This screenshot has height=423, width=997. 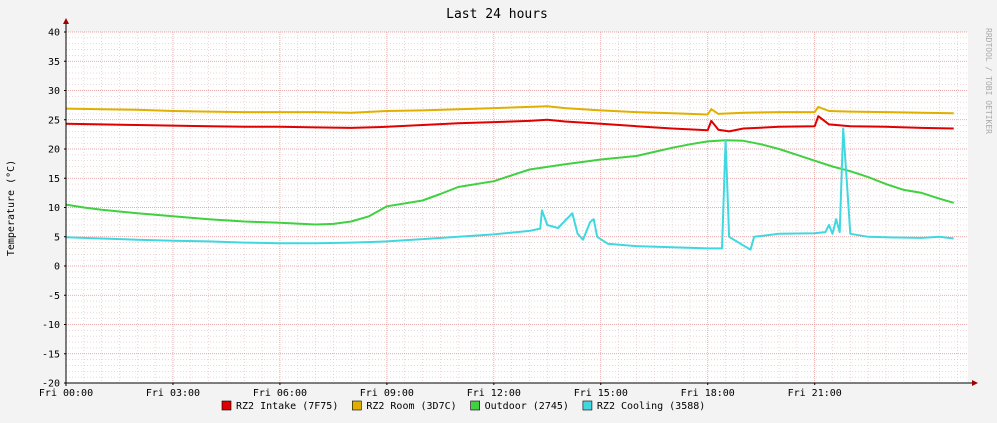 What do you see at coordinates (54, 120) in the screenshot?
I see `y-tick-label: 25` at bounding box center [54, 120].